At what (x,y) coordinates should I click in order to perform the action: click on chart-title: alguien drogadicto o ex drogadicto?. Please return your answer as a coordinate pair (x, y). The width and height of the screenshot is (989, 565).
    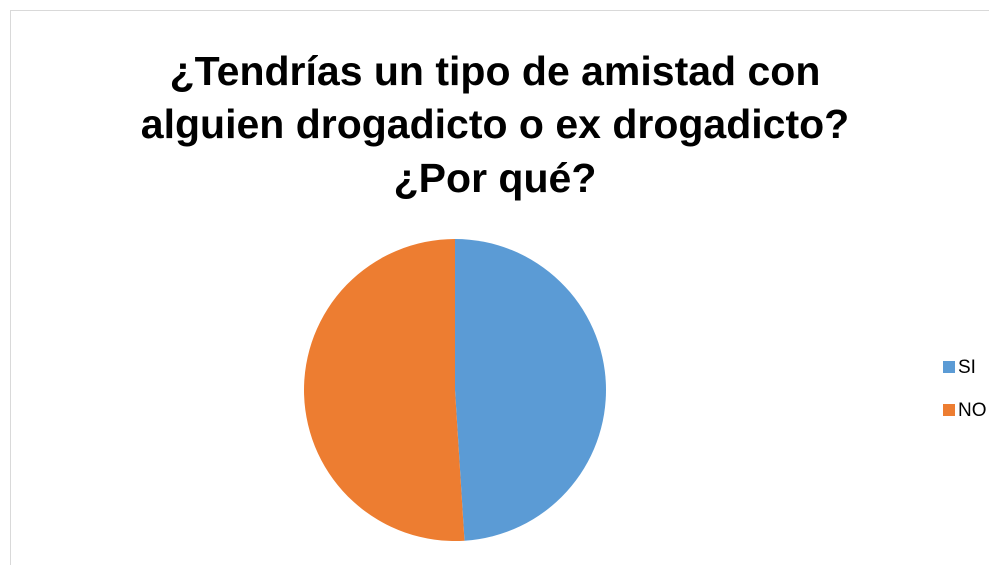
    Looking at the image, I should click on (495, 124).